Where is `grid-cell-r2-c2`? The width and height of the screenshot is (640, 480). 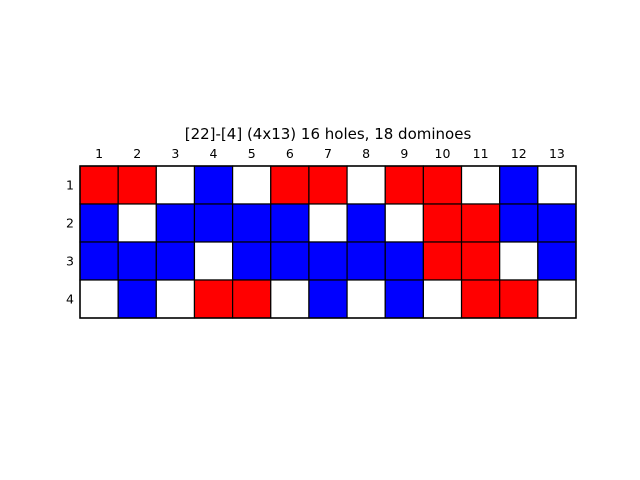 grid-cell-r2-c2 is located at coordinates (137, 223).